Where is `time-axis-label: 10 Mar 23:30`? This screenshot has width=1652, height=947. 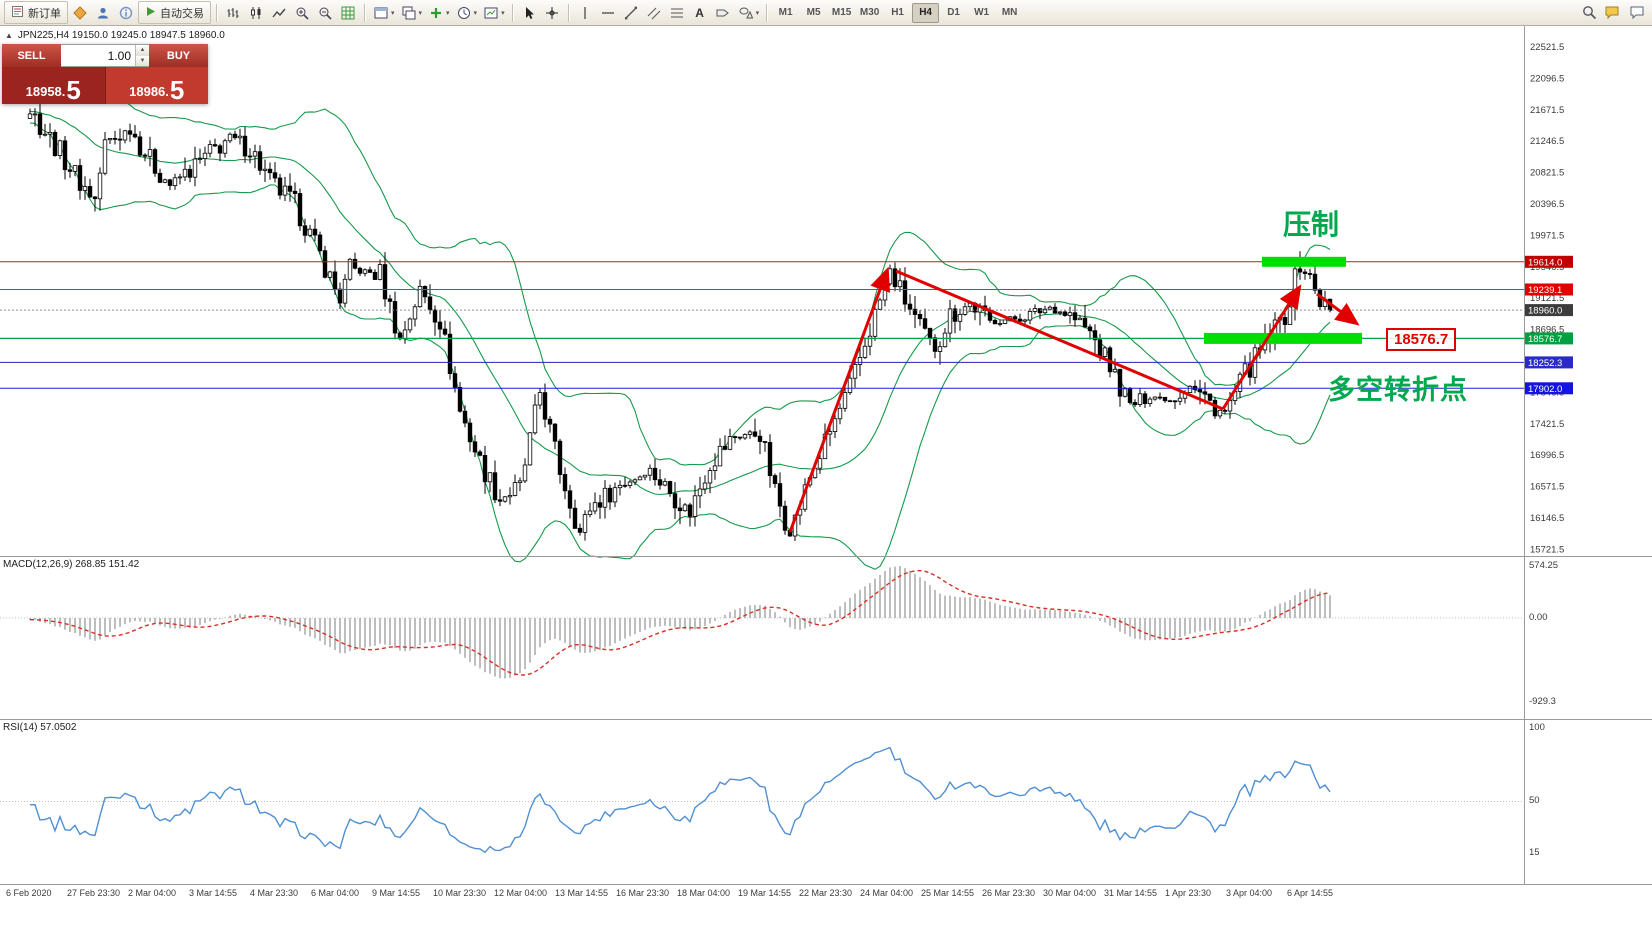
time-axis-label: 10 Mar 23:30 is located at coordinates (459, 893).